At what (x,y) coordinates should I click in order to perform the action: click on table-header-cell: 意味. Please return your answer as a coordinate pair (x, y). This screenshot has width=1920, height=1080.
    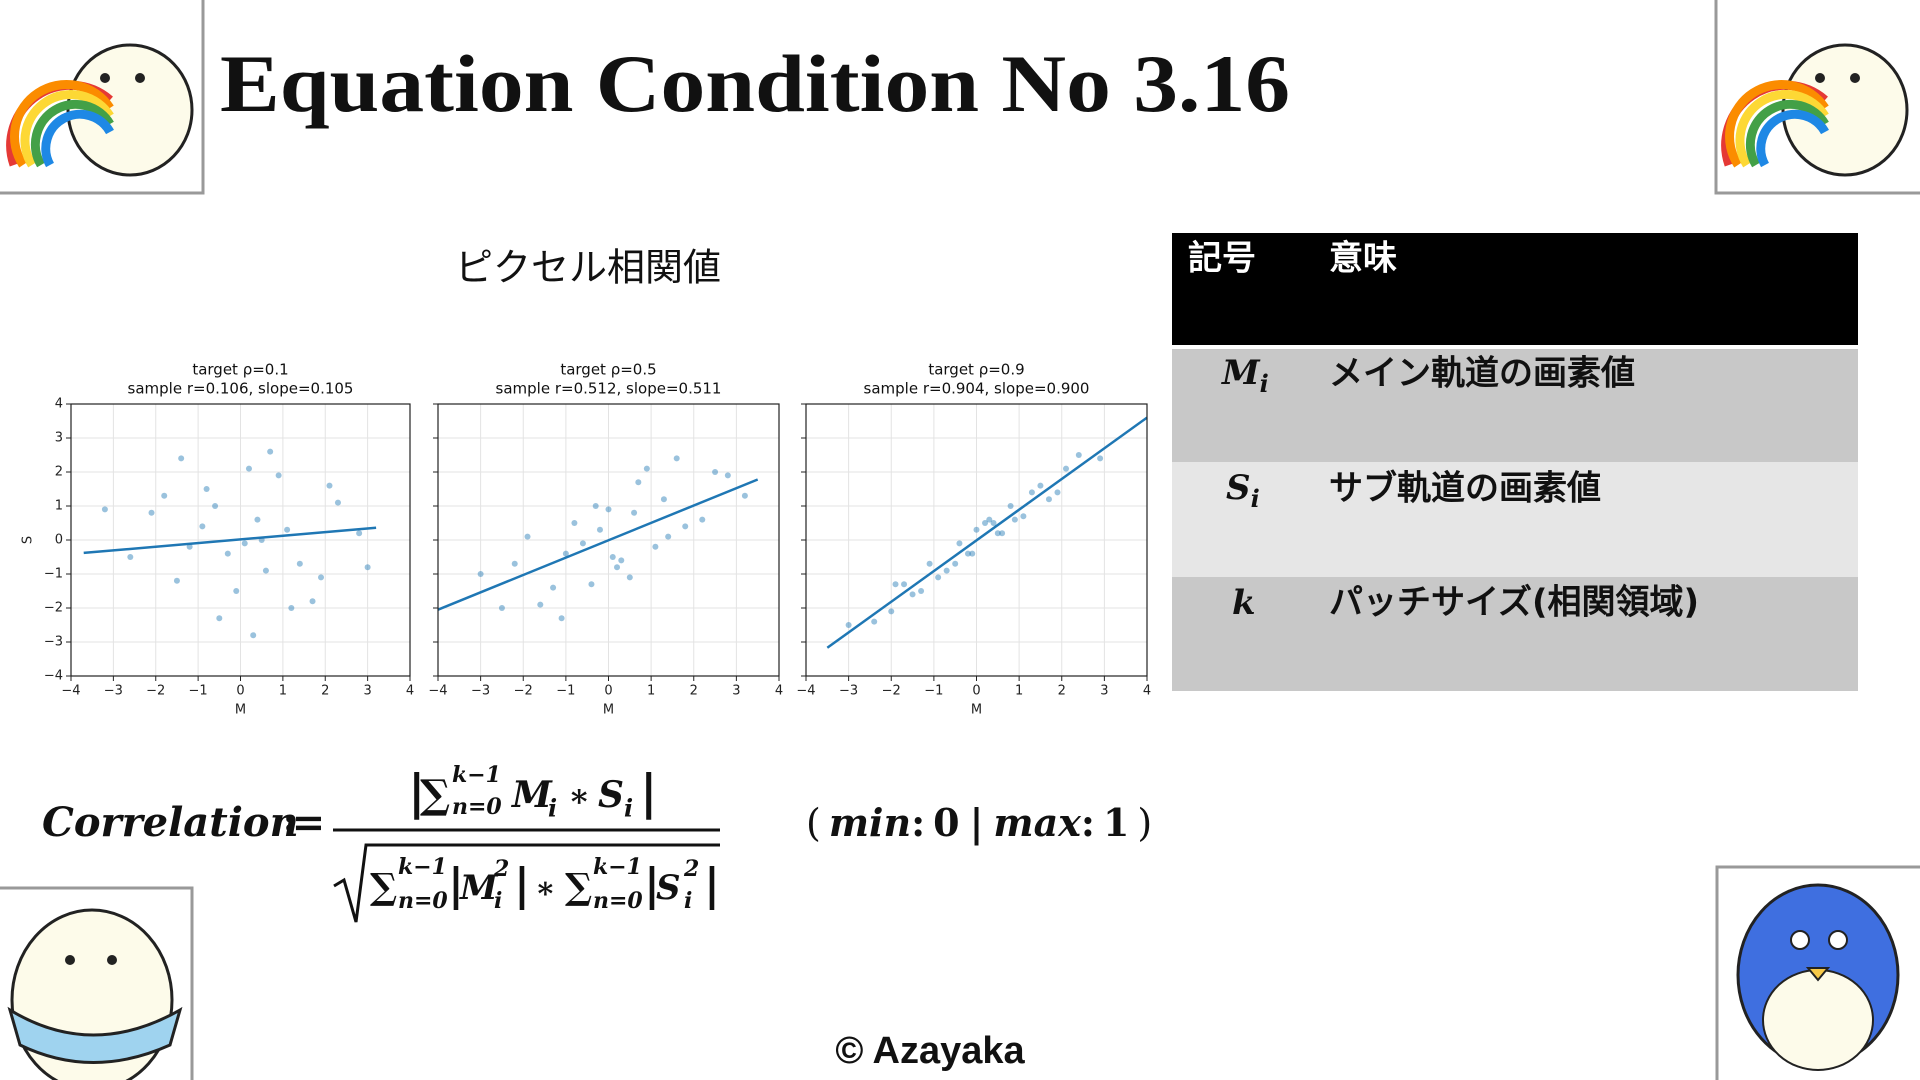
    Looking at the image, I should click on (1363, 259).